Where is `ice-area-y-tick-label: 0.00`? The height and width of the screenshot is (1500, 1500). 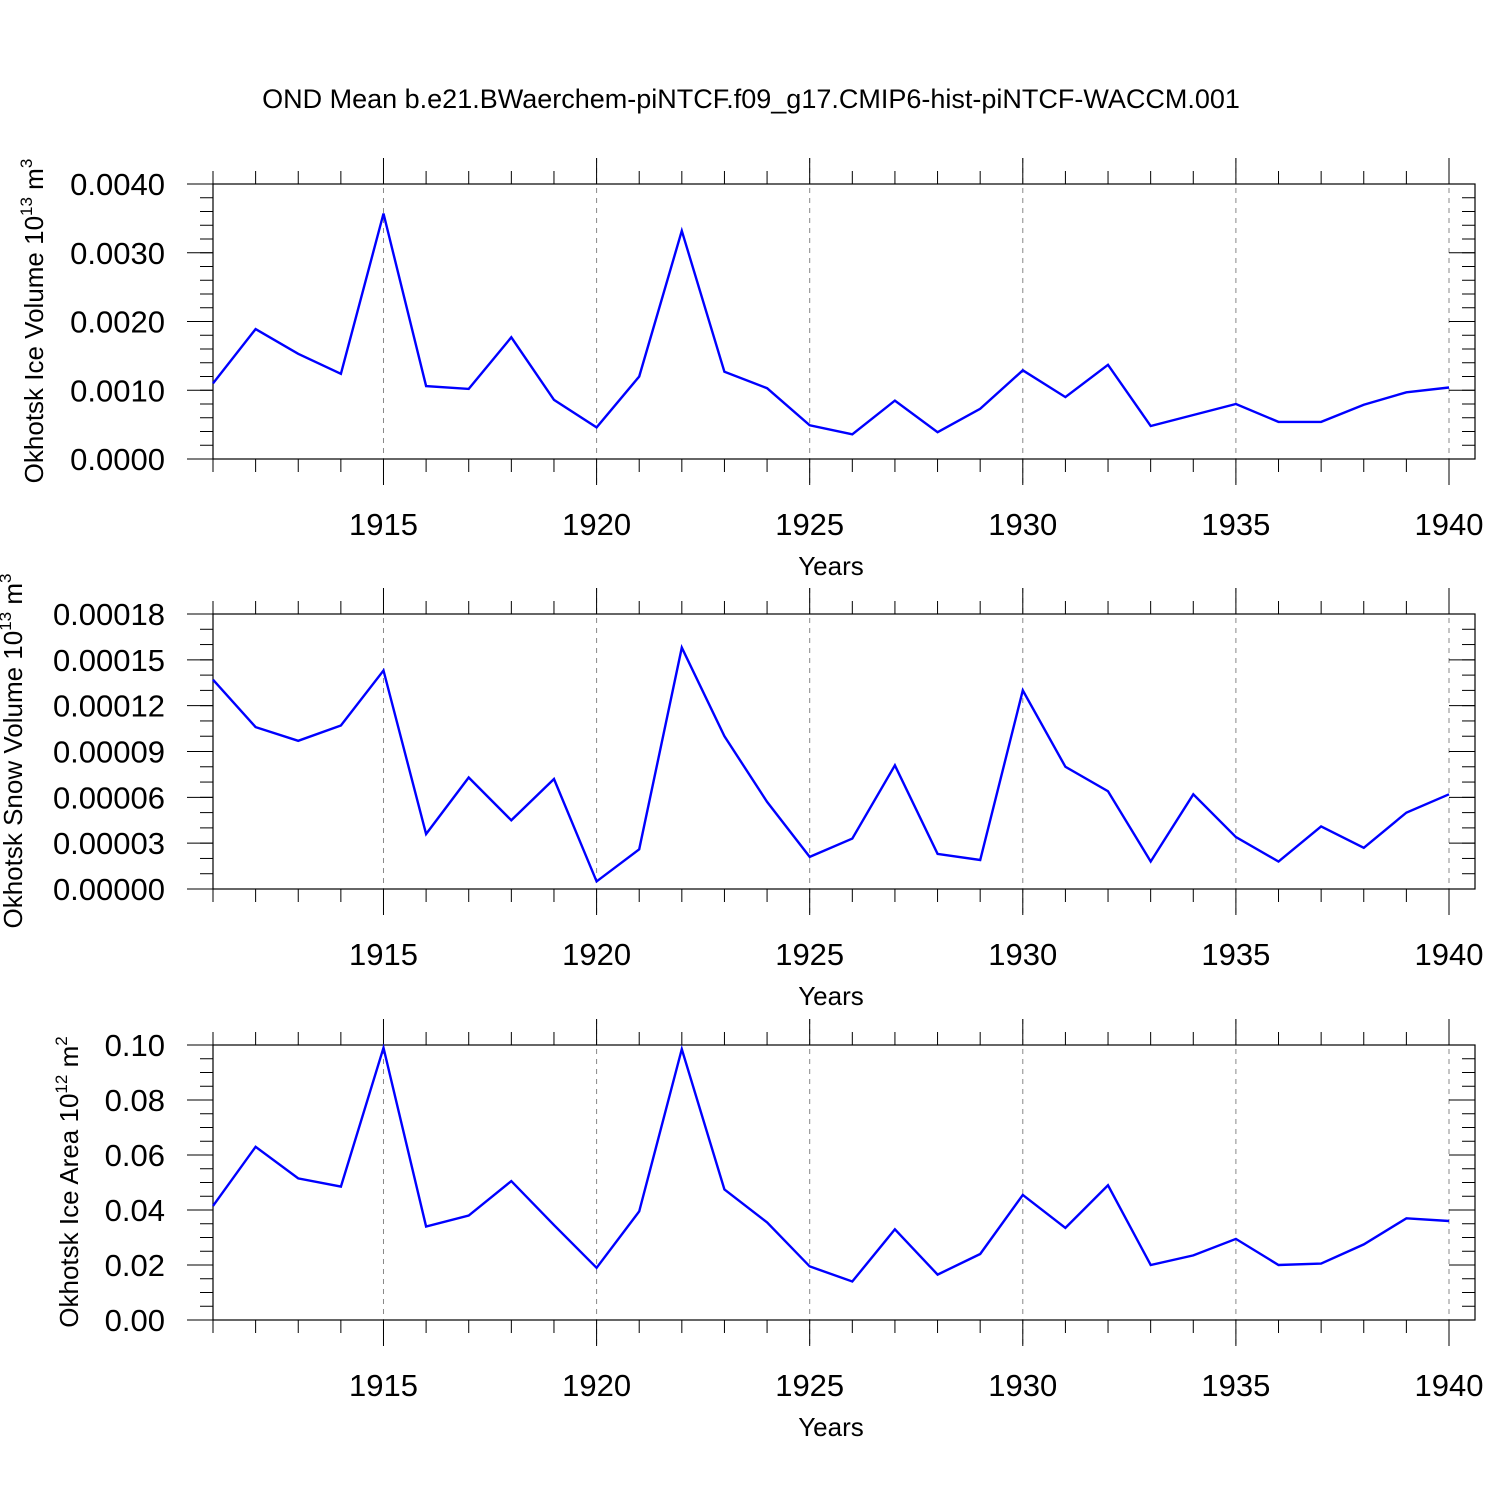 ice-area-y-tick-label: 0.00 is located at coordinates (135, 1320).